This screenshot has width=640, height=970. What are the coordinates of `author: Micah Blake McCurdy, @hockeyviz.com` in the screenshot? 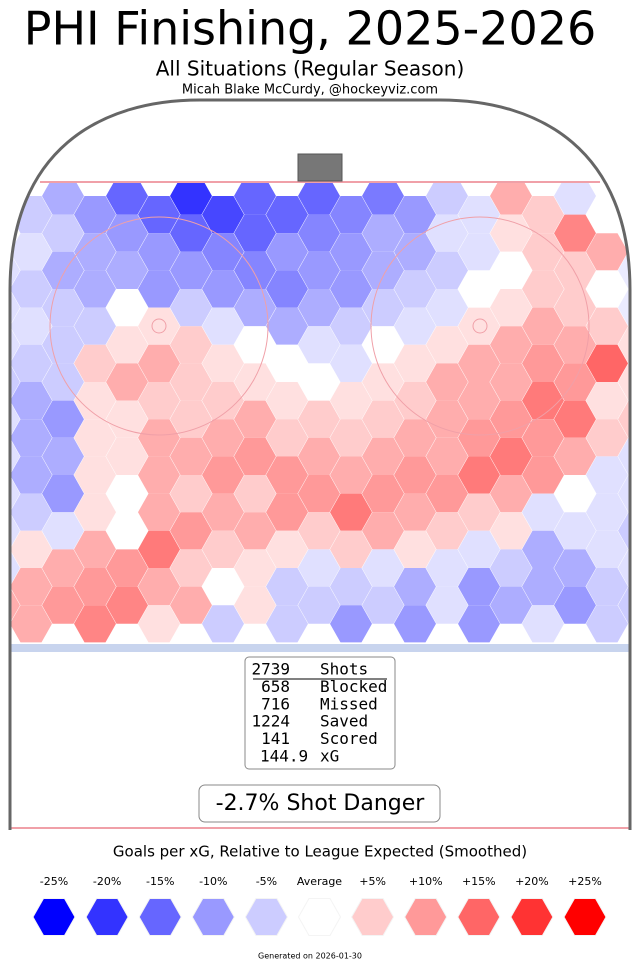 It's located at (310, 90).